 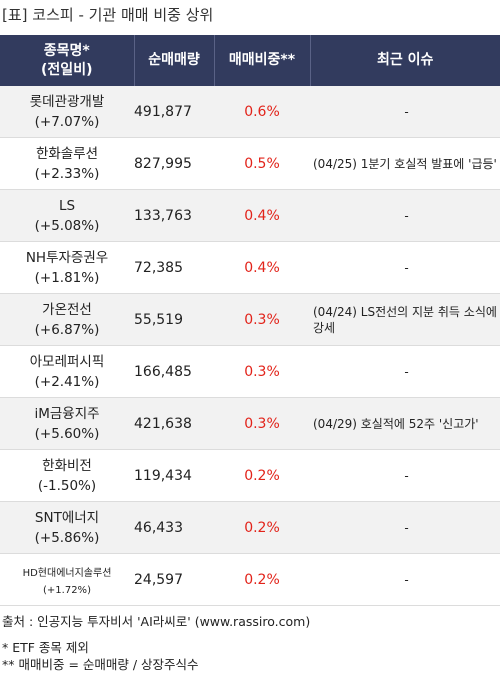 What do you see at coordinates (67, 579) in the screenshot?
I see `stock-name-cell: HD현대에너지솔루션 (+1.72%)` at bounding box center [67, 579].